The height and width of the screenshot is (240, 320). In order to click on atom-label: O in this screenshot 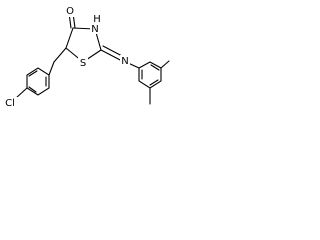, I will do `click(70, 11)`.